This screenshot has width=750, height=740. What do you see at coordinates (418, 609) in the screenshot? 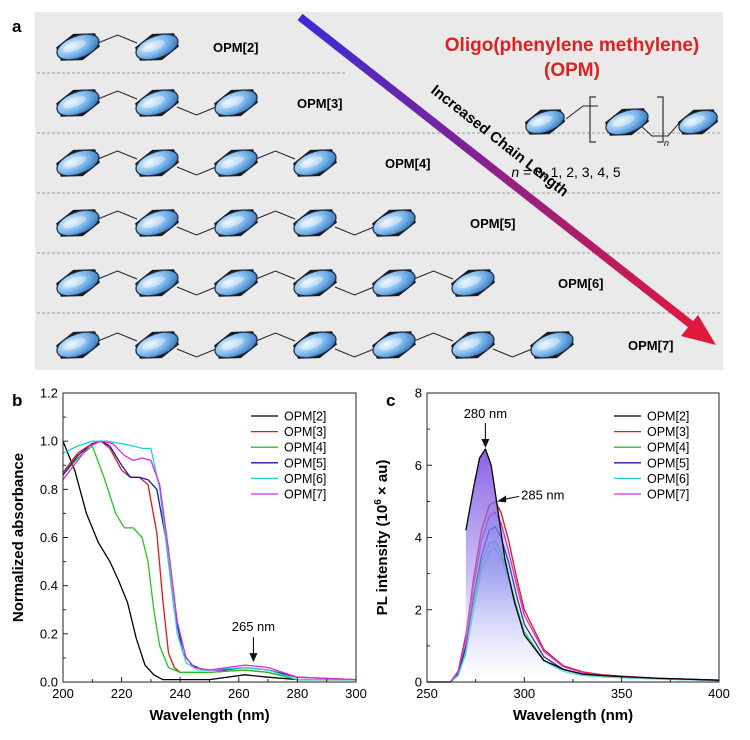
I see `y-tick-label: 2` at bounding box center [418, 609].